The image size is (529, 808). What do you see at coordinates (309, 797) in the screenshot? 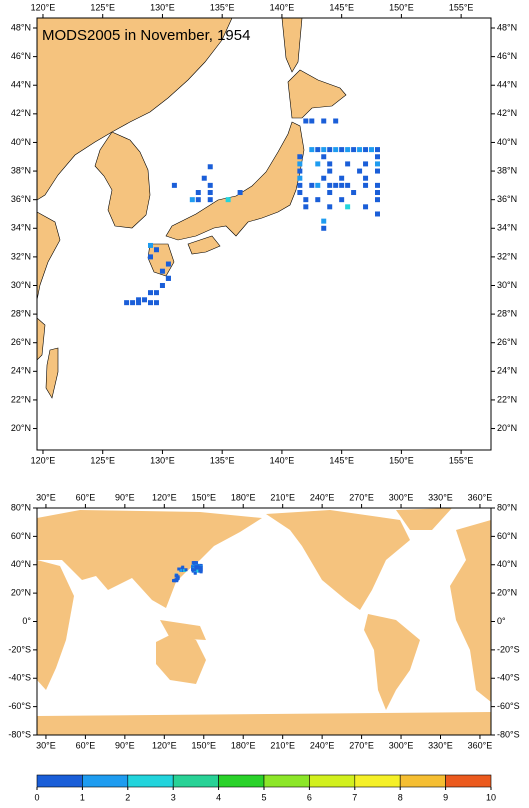
I see `colorbar-label: 6` at bounding box center [309, 797].